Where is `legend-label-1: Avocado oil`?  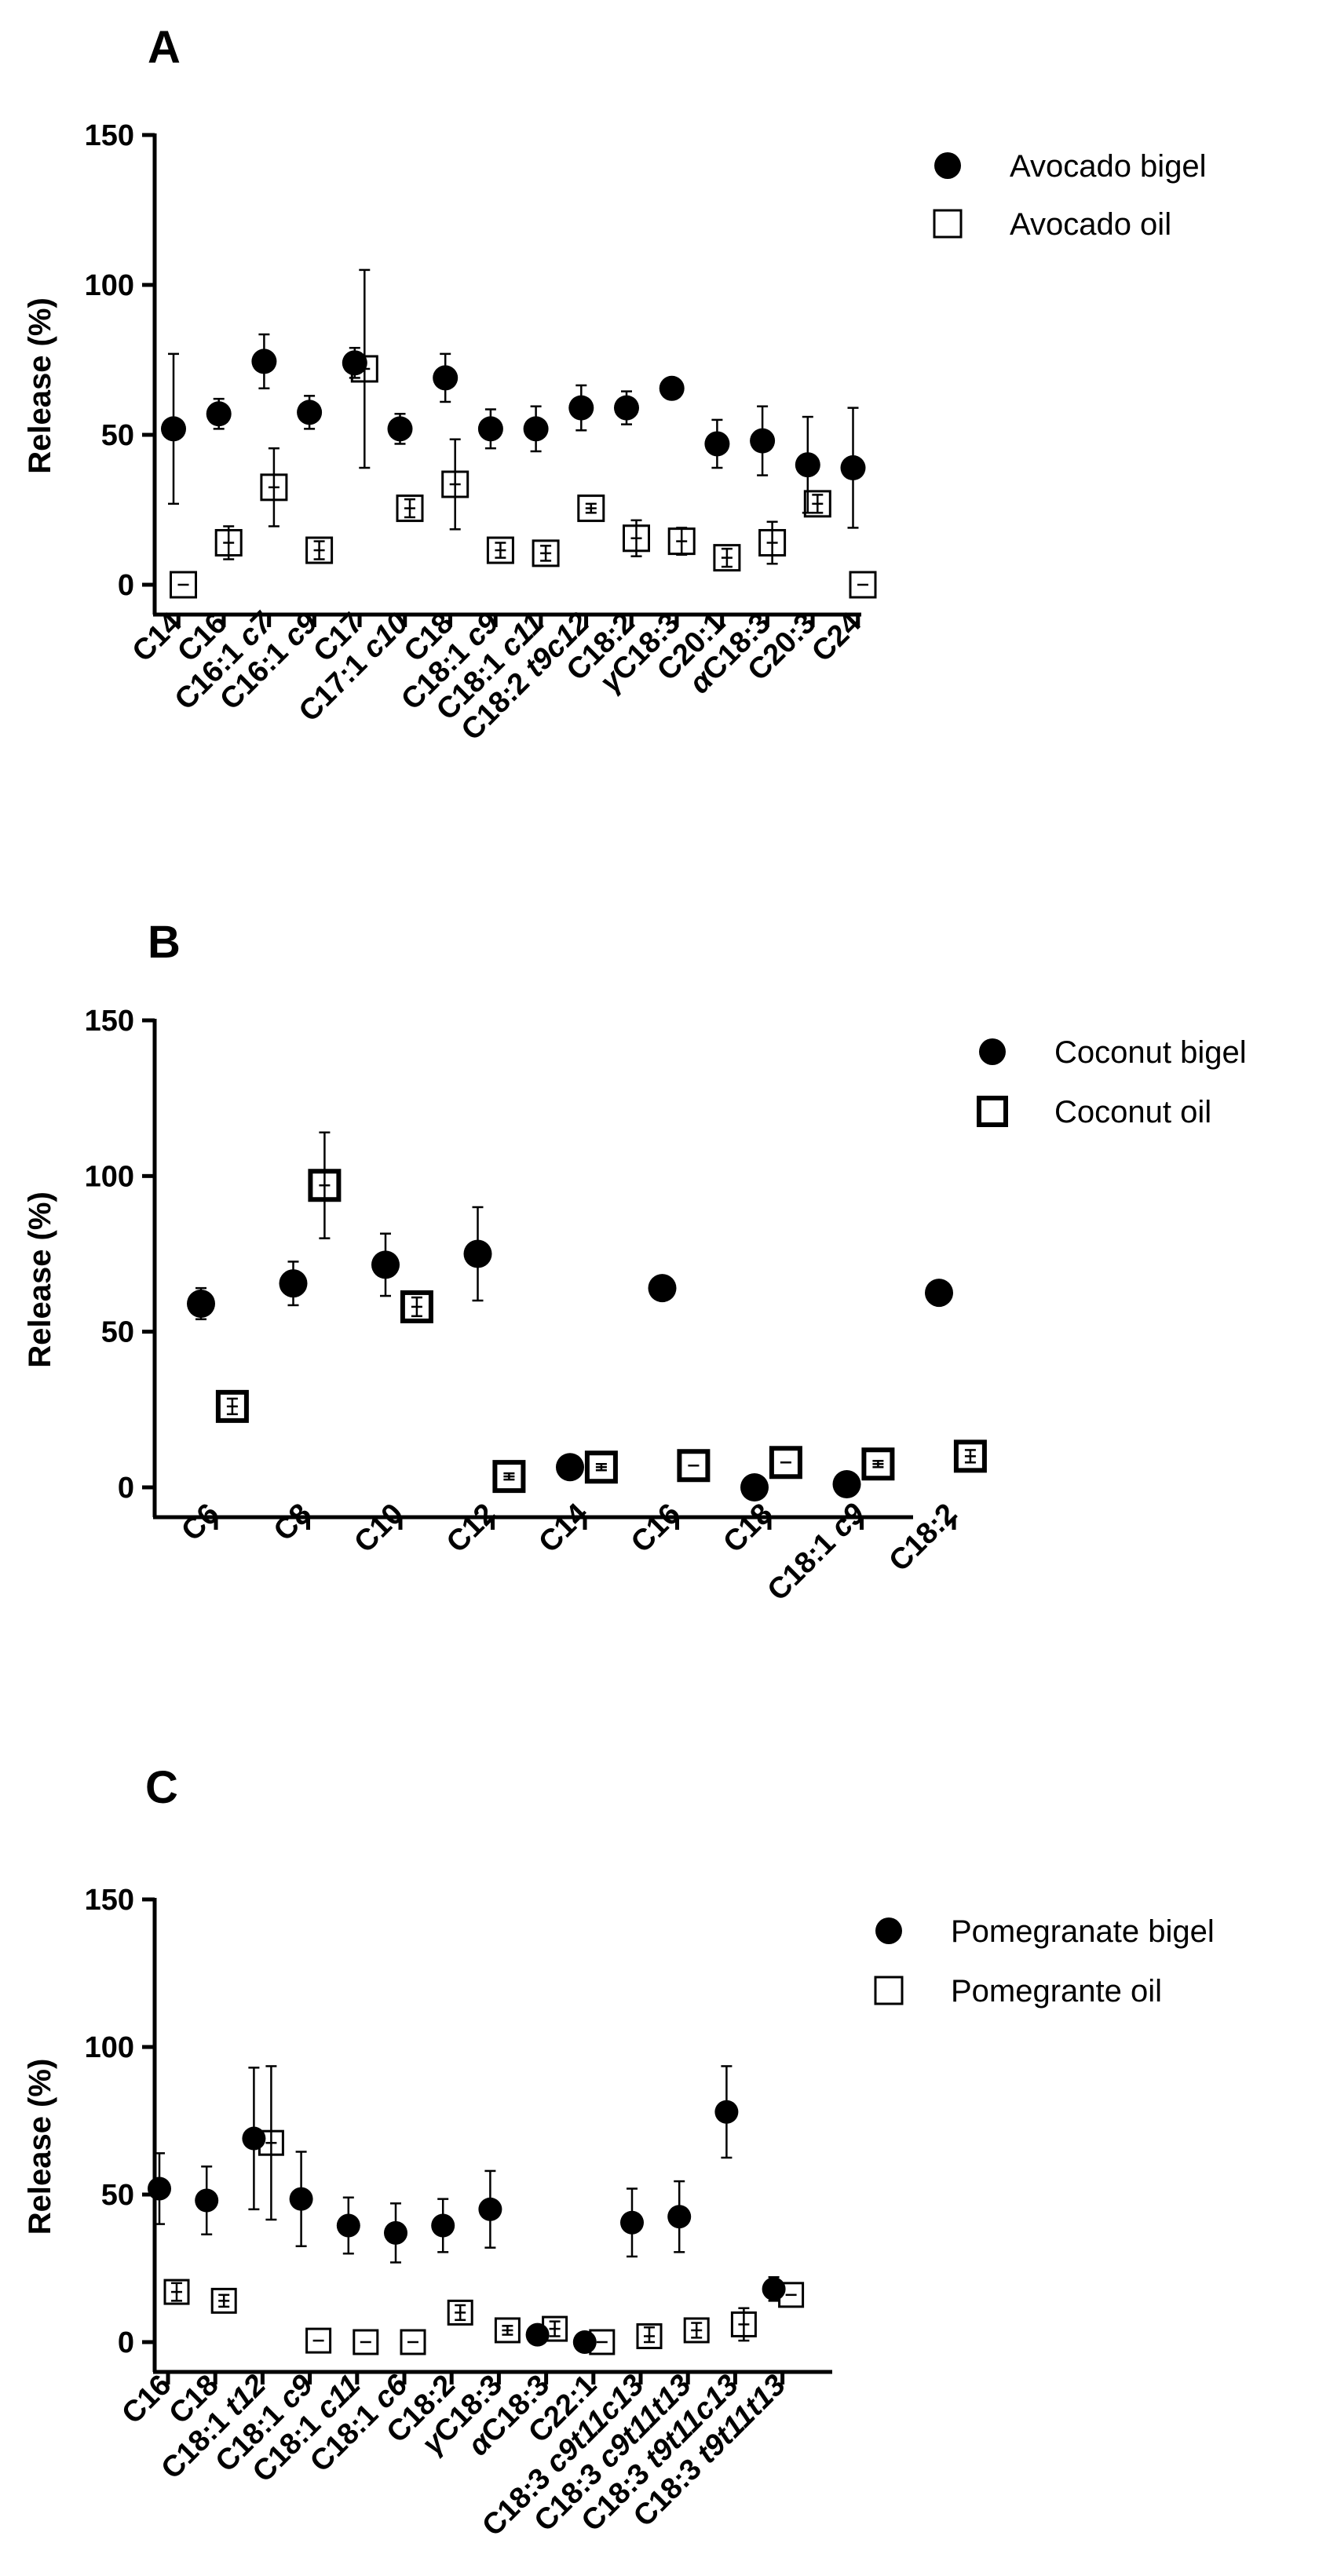
legend-label-1: Avocado oil is located at coordinates (1090, 224).